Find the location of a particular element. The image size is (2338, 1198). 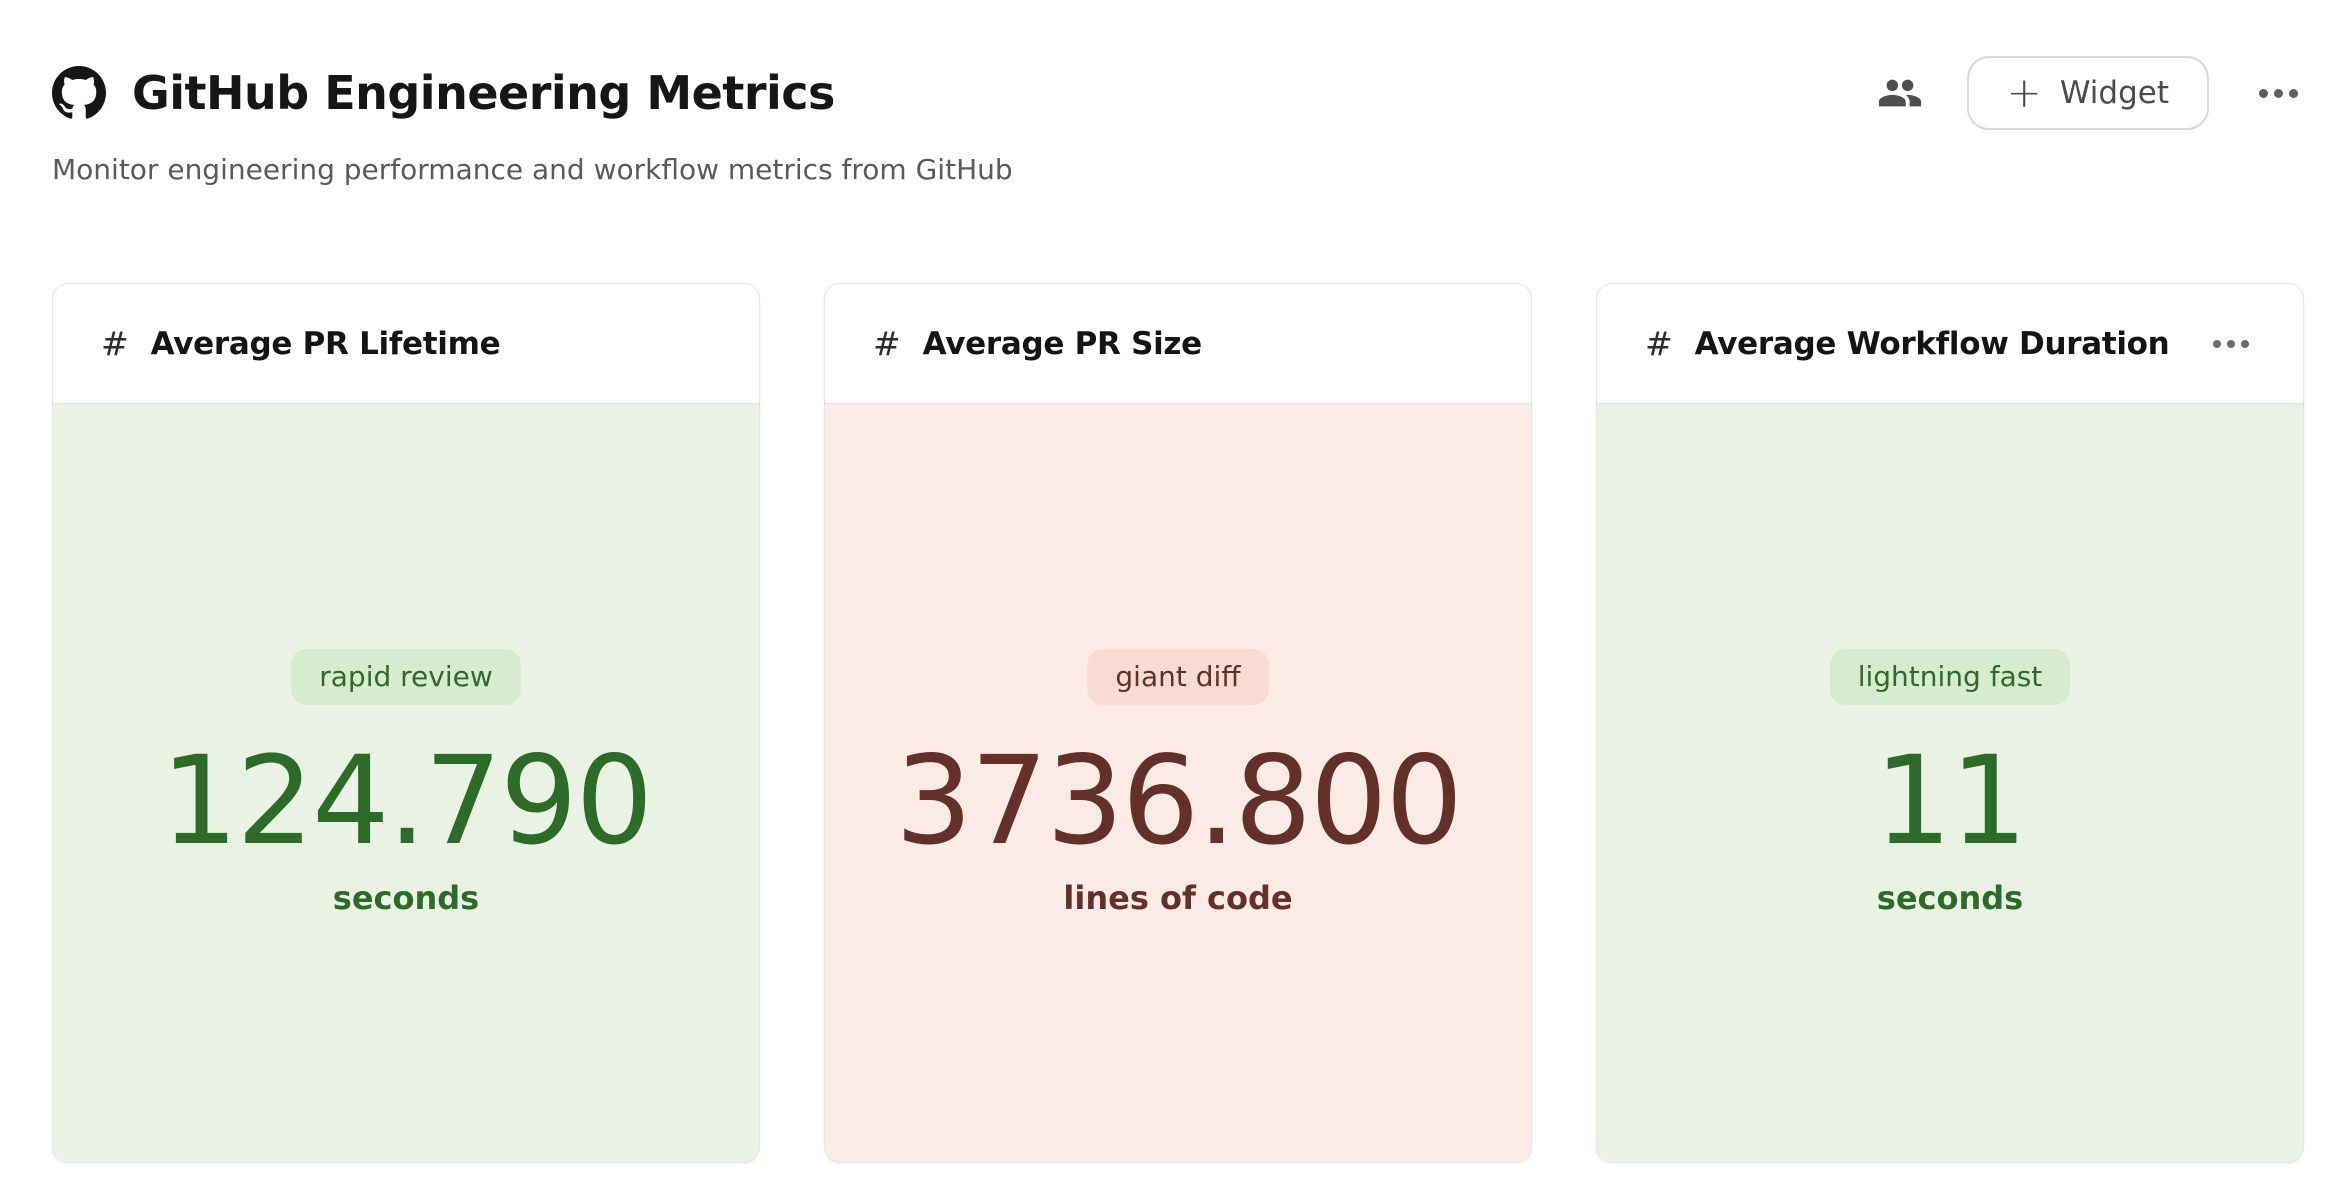

metric-value: 124.790 is located at coordinates (407, 801).